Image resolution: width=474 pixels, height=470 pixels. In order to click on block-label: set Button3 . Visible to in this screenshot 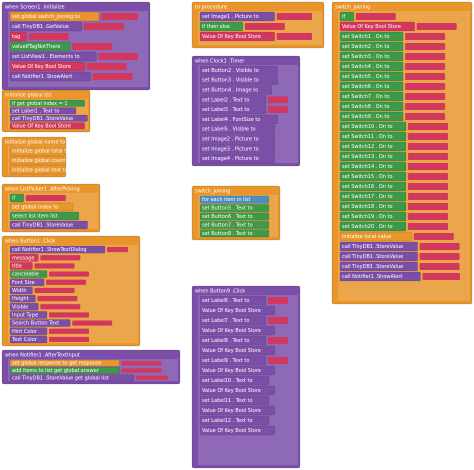, I will do `click(230, 81)`.